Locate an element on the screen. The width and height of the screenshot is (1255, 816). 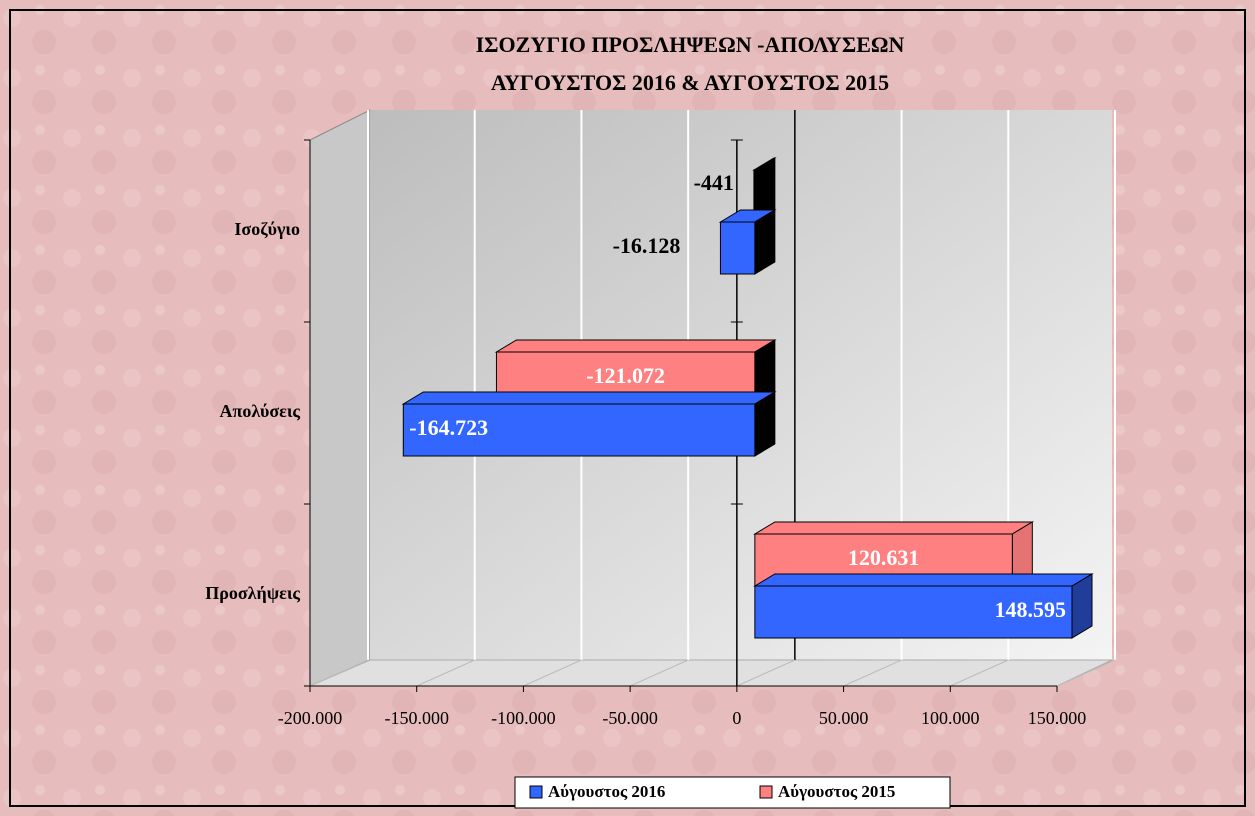
x-tick-label: -200.000 is located at coordinates (310, 718).